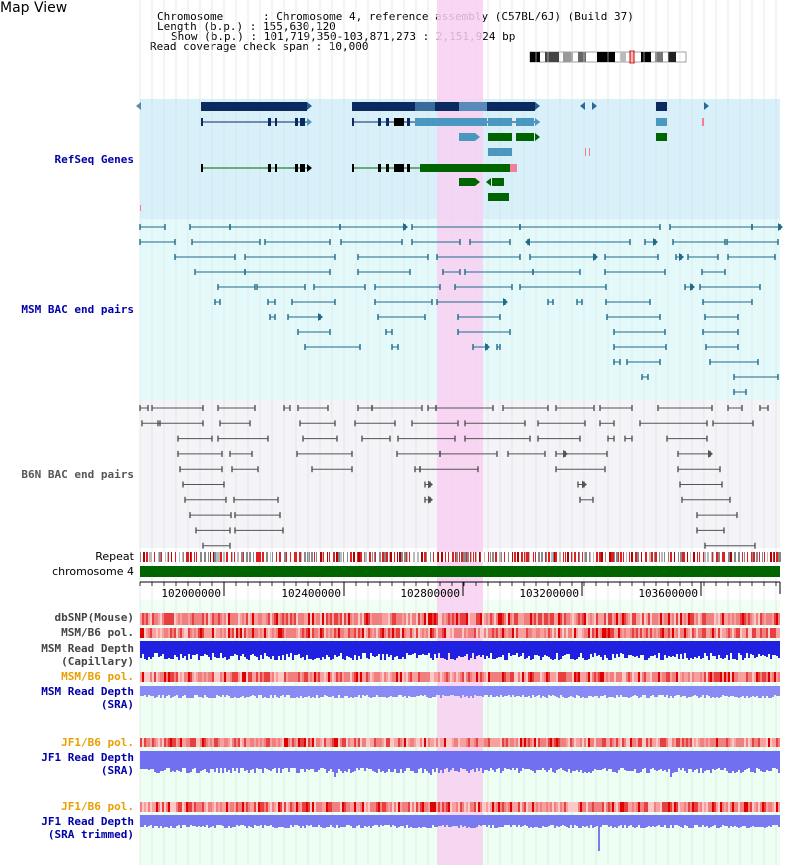 The height and width of the screenshot is (865, 800). I want to click on label-msm-read-depth-sra: MSM Read Depth, so click(87, 691).